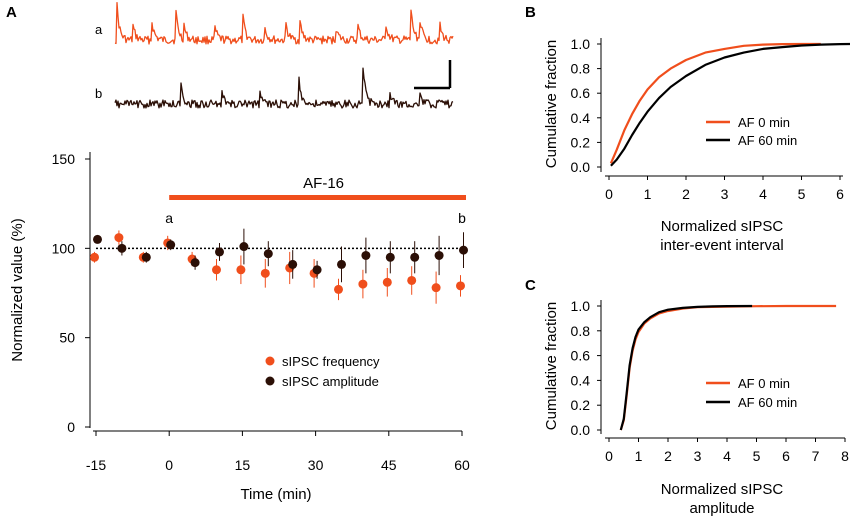  What do you see at coordinates (330, 381) in the screenshot?
I see `legend-amplitude-label: sIPSC amplitude` at bounding box center [330, 381].